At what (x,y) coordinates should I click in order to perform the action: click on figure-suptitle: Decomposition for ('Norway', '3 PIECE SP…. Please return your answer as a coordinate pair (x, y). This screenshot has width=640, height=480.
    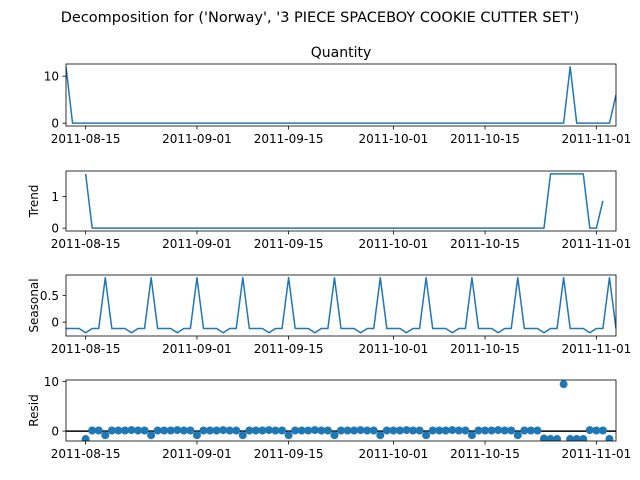
    Looking at the image, I should click on (320, 18).